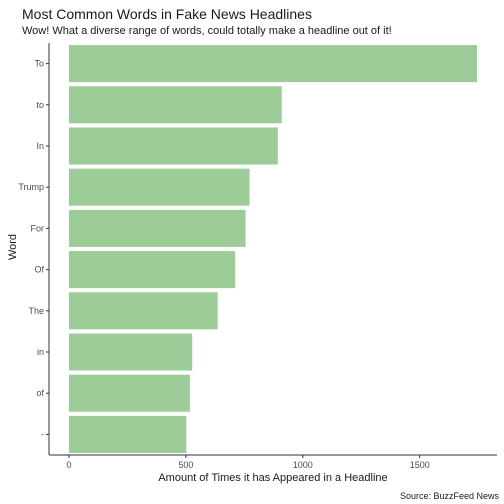 Image resolution: width=504 pixels, height=504 pixels. I want to click on chart-title: Most Common Words in Fake News Headlines, so click(167, 14).